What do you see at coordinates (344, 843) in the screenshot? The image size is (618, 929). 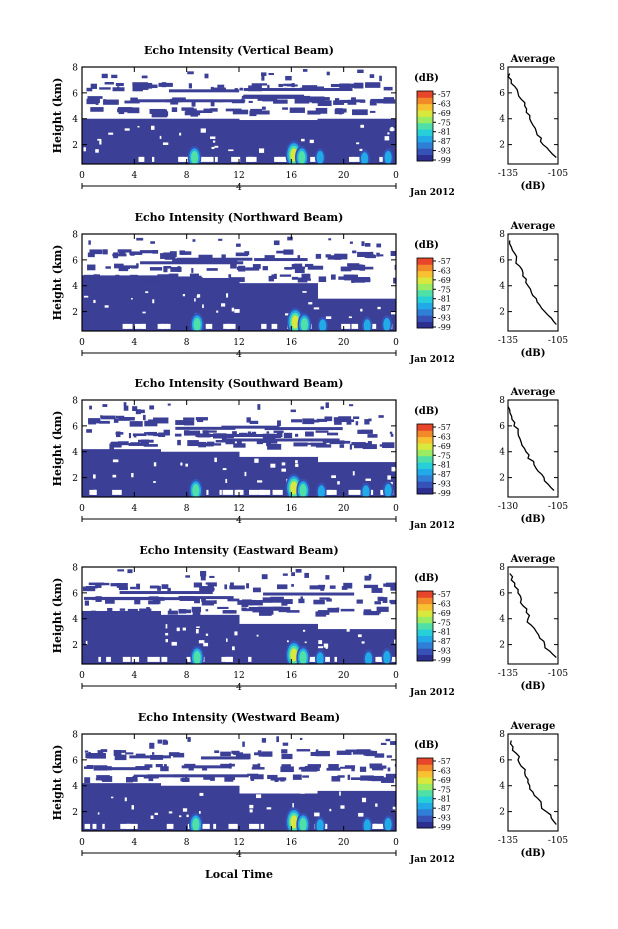 I see `x-tick-label: 20` at bounding box center [344, 843].